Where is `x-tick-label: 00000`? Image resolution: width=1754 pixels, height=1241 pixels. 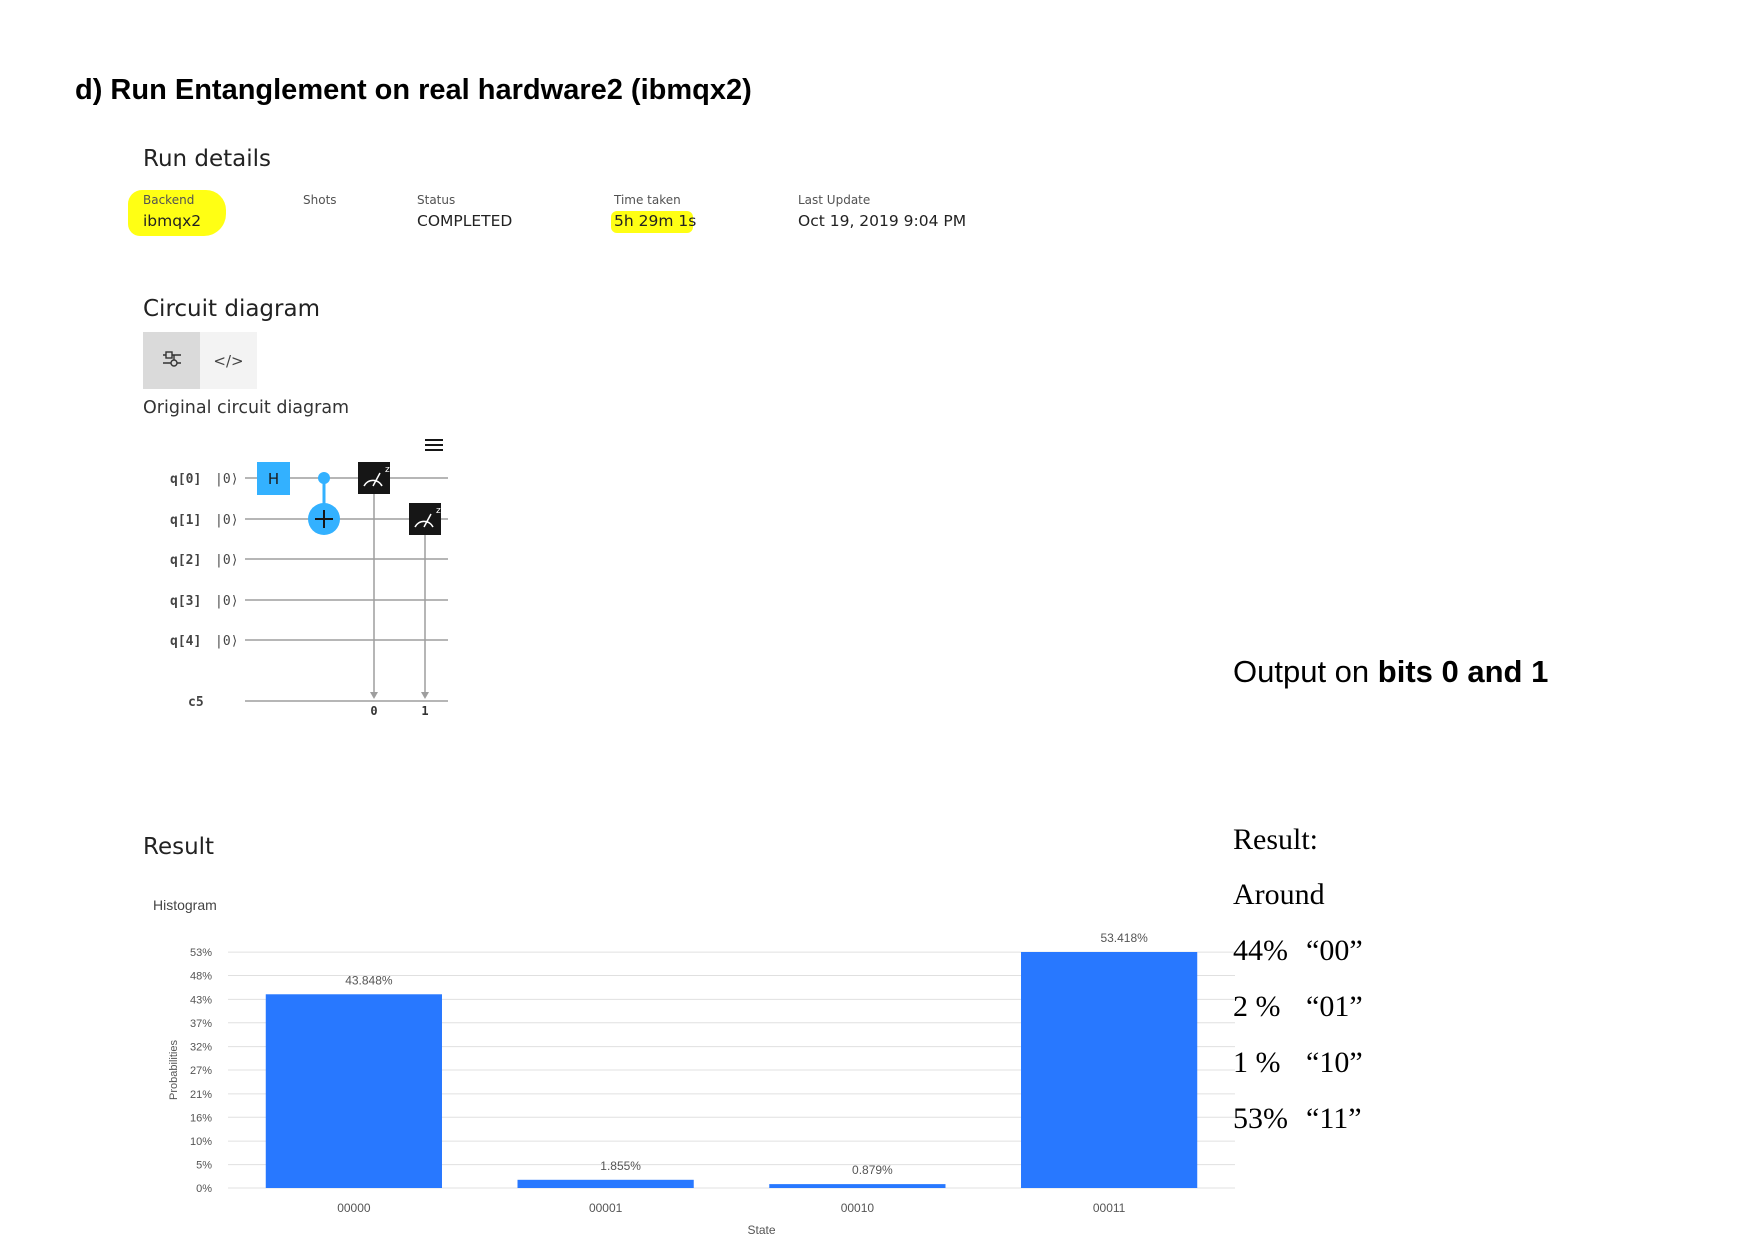
x-tick-label: 00000 is located at coordinates (354, 1208).